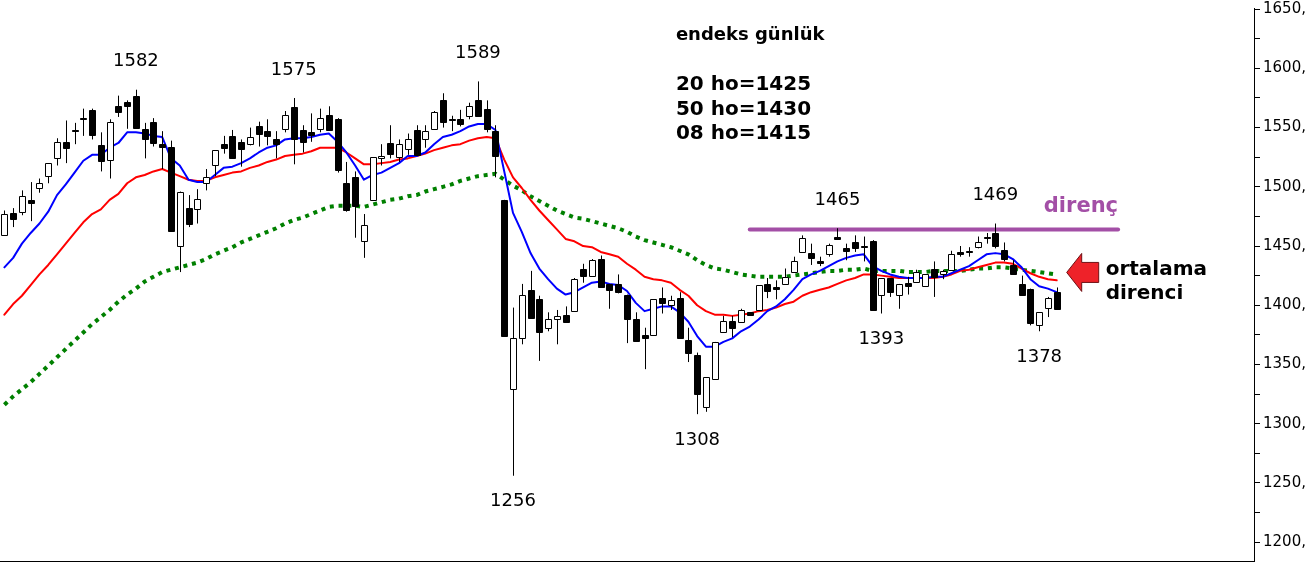 This screenshot has height=570, width=1316. What do you see at coordinates (697, 438) in the screenshot?
I see `annotation: 1308` at bounding box center [697, 438].